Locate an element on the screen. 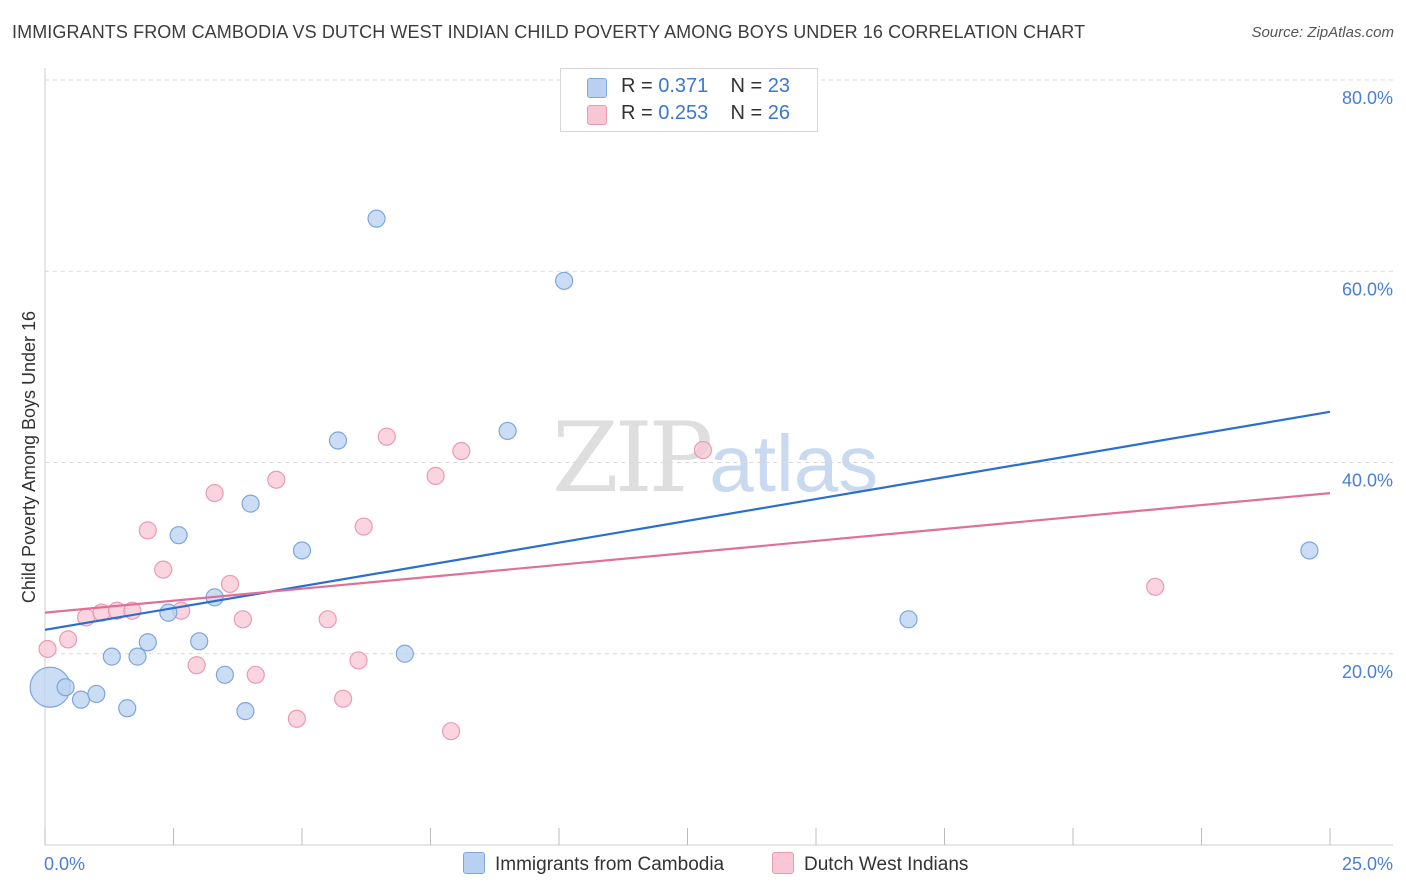 The image size is (1406, 892). legend-n-value: 26 is located at coordinates (779, 113).